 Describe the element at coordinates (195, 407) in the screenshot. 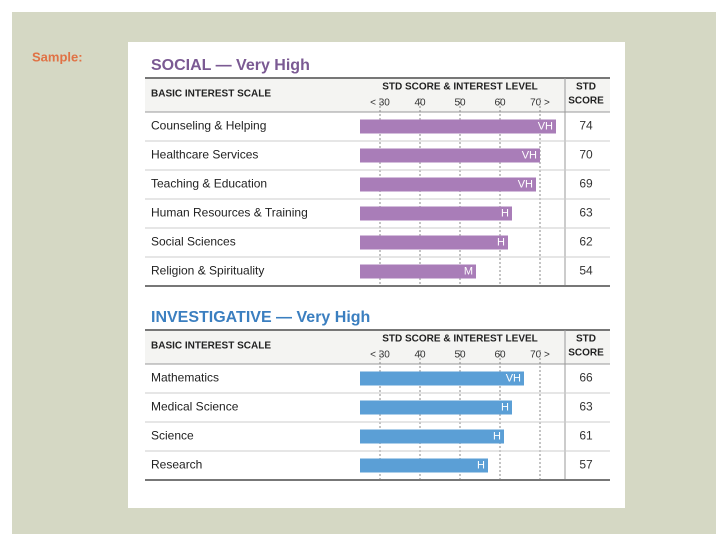

I see `category-label: Medical Science` at that location.